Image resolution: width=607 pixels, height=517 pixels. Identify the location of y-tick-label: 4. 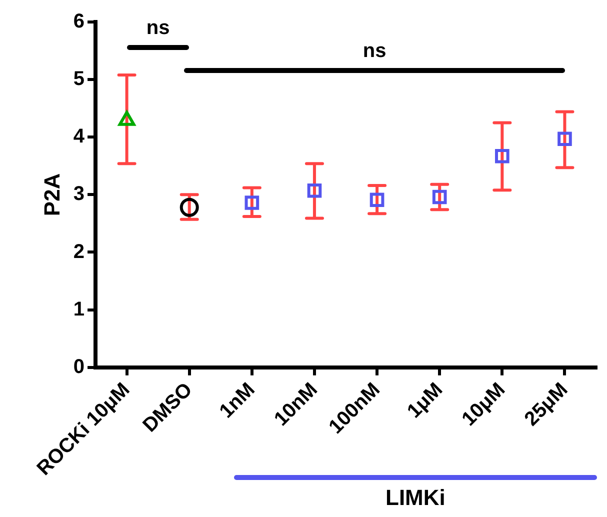
(79, 137).